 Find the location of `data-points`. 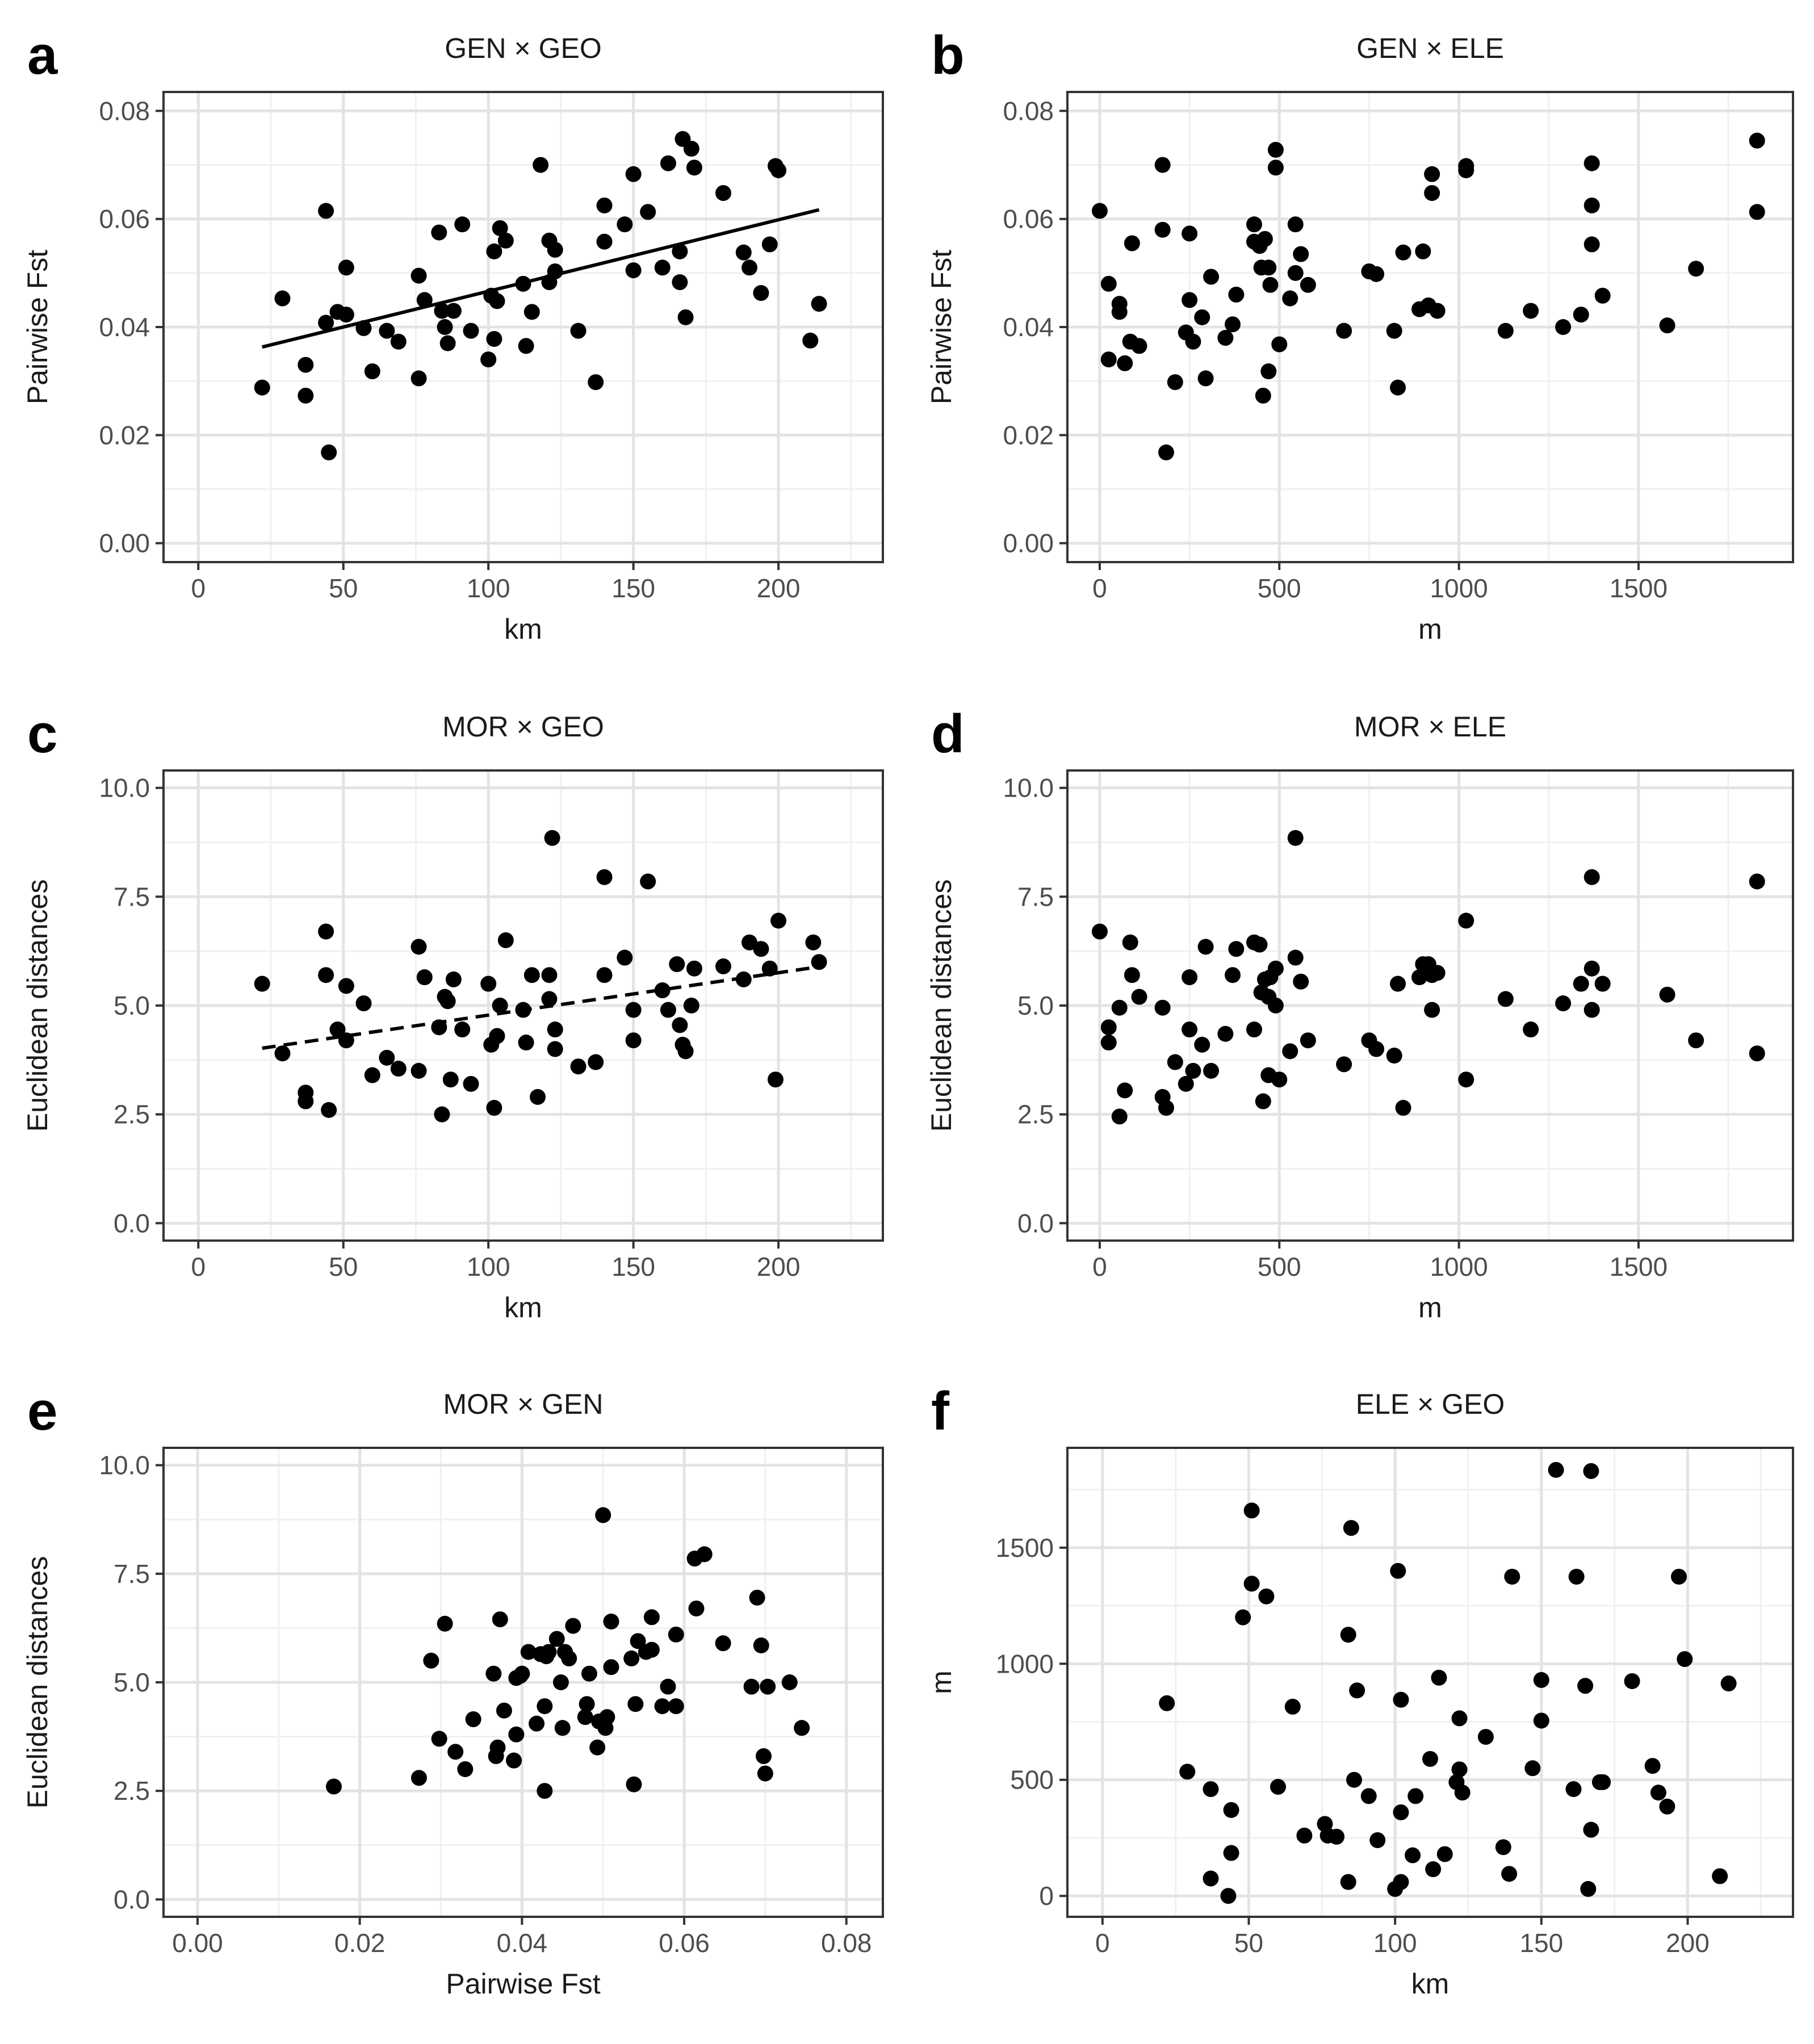

data-points is located at coordinates (540, 976).